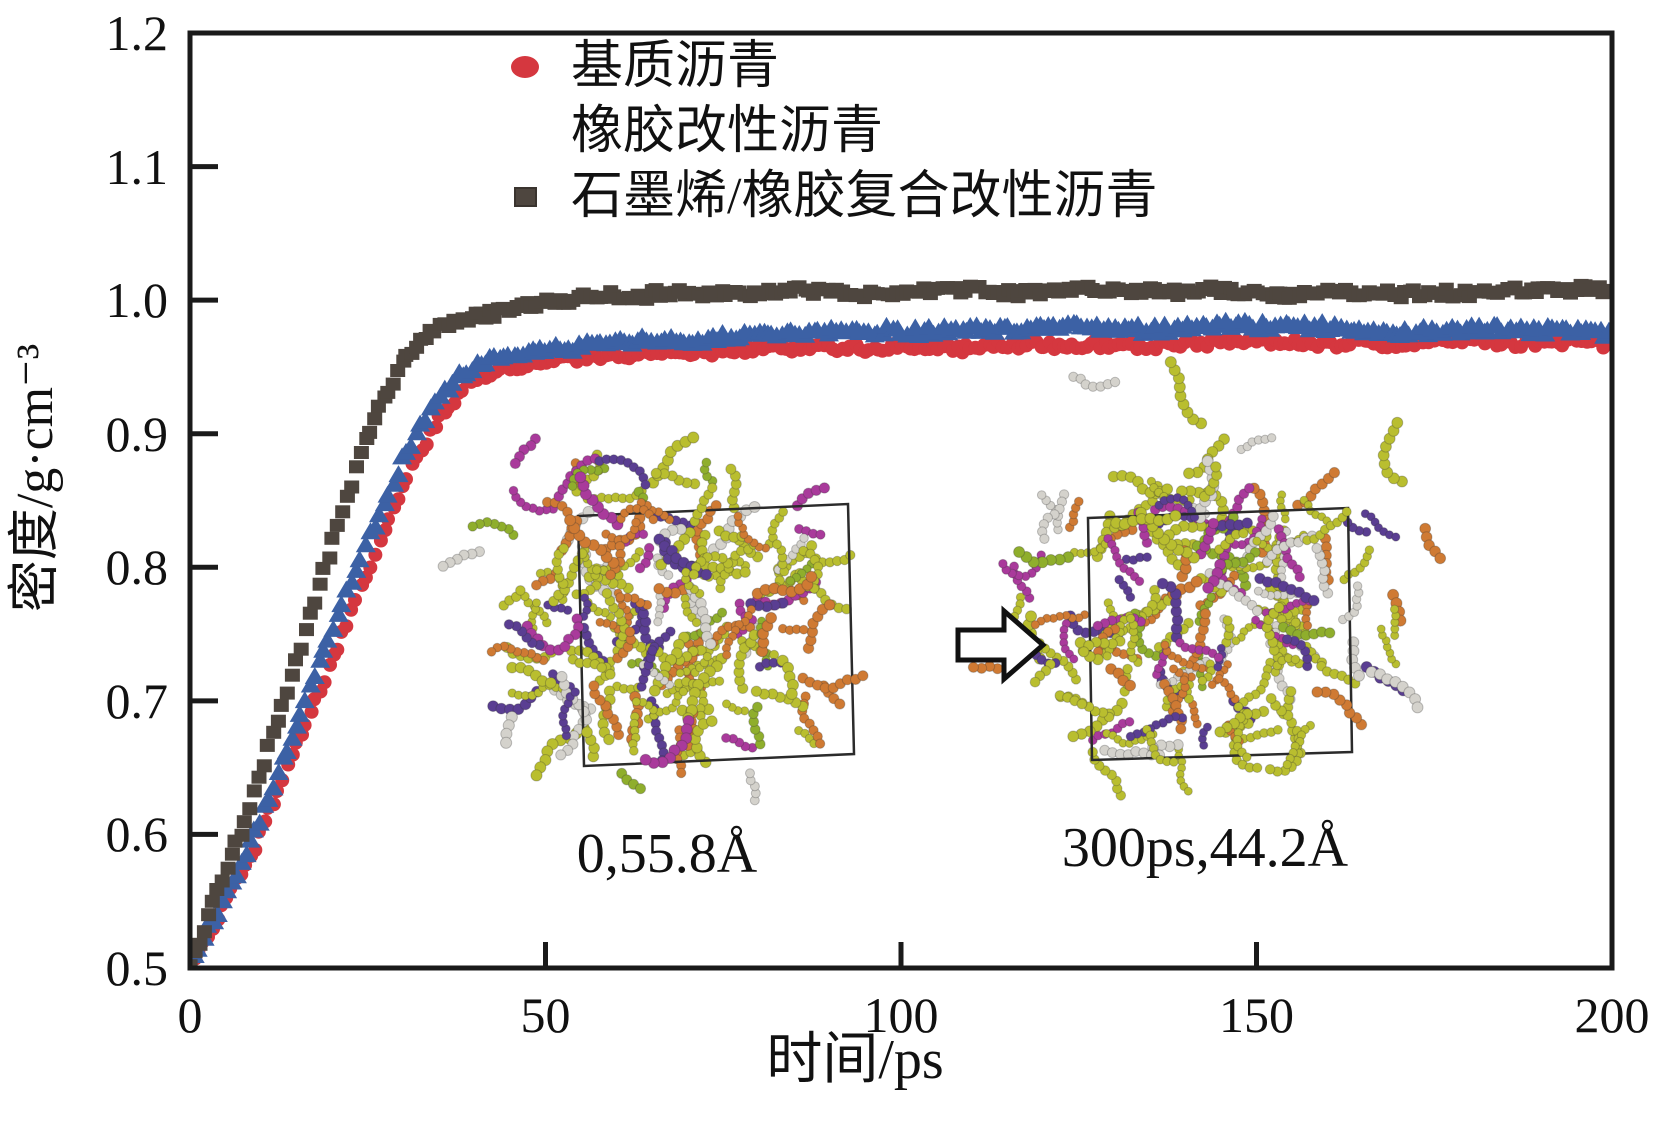  What do you see at coordinates (1205, 848) in the screenshot?
I see `right-model-label: 300ps,44.2Å` at bounding box center [1205, 848].